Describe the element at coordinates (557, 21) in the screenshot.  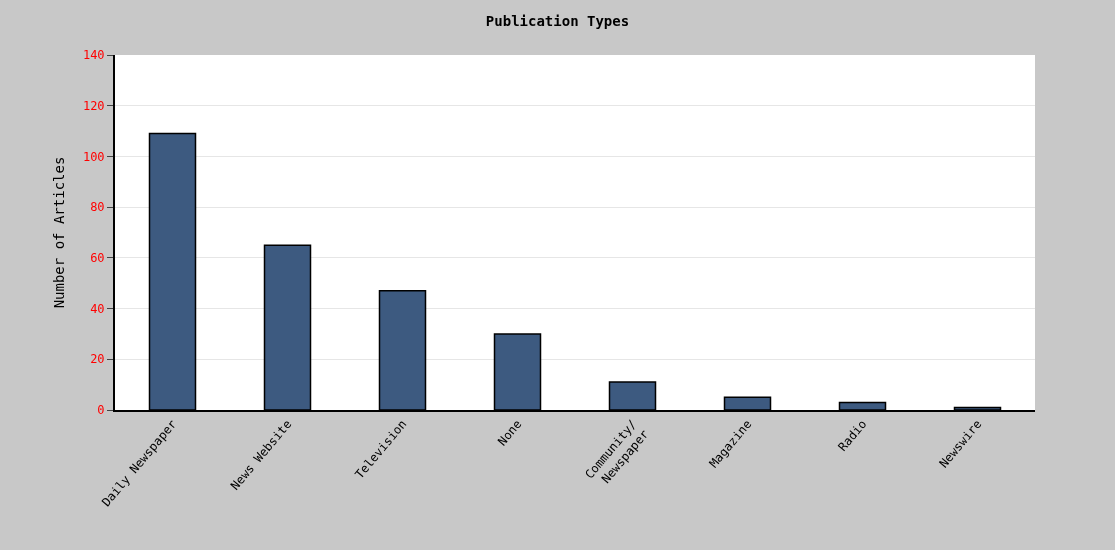
I see `chart-title: Publication Types` at that location.